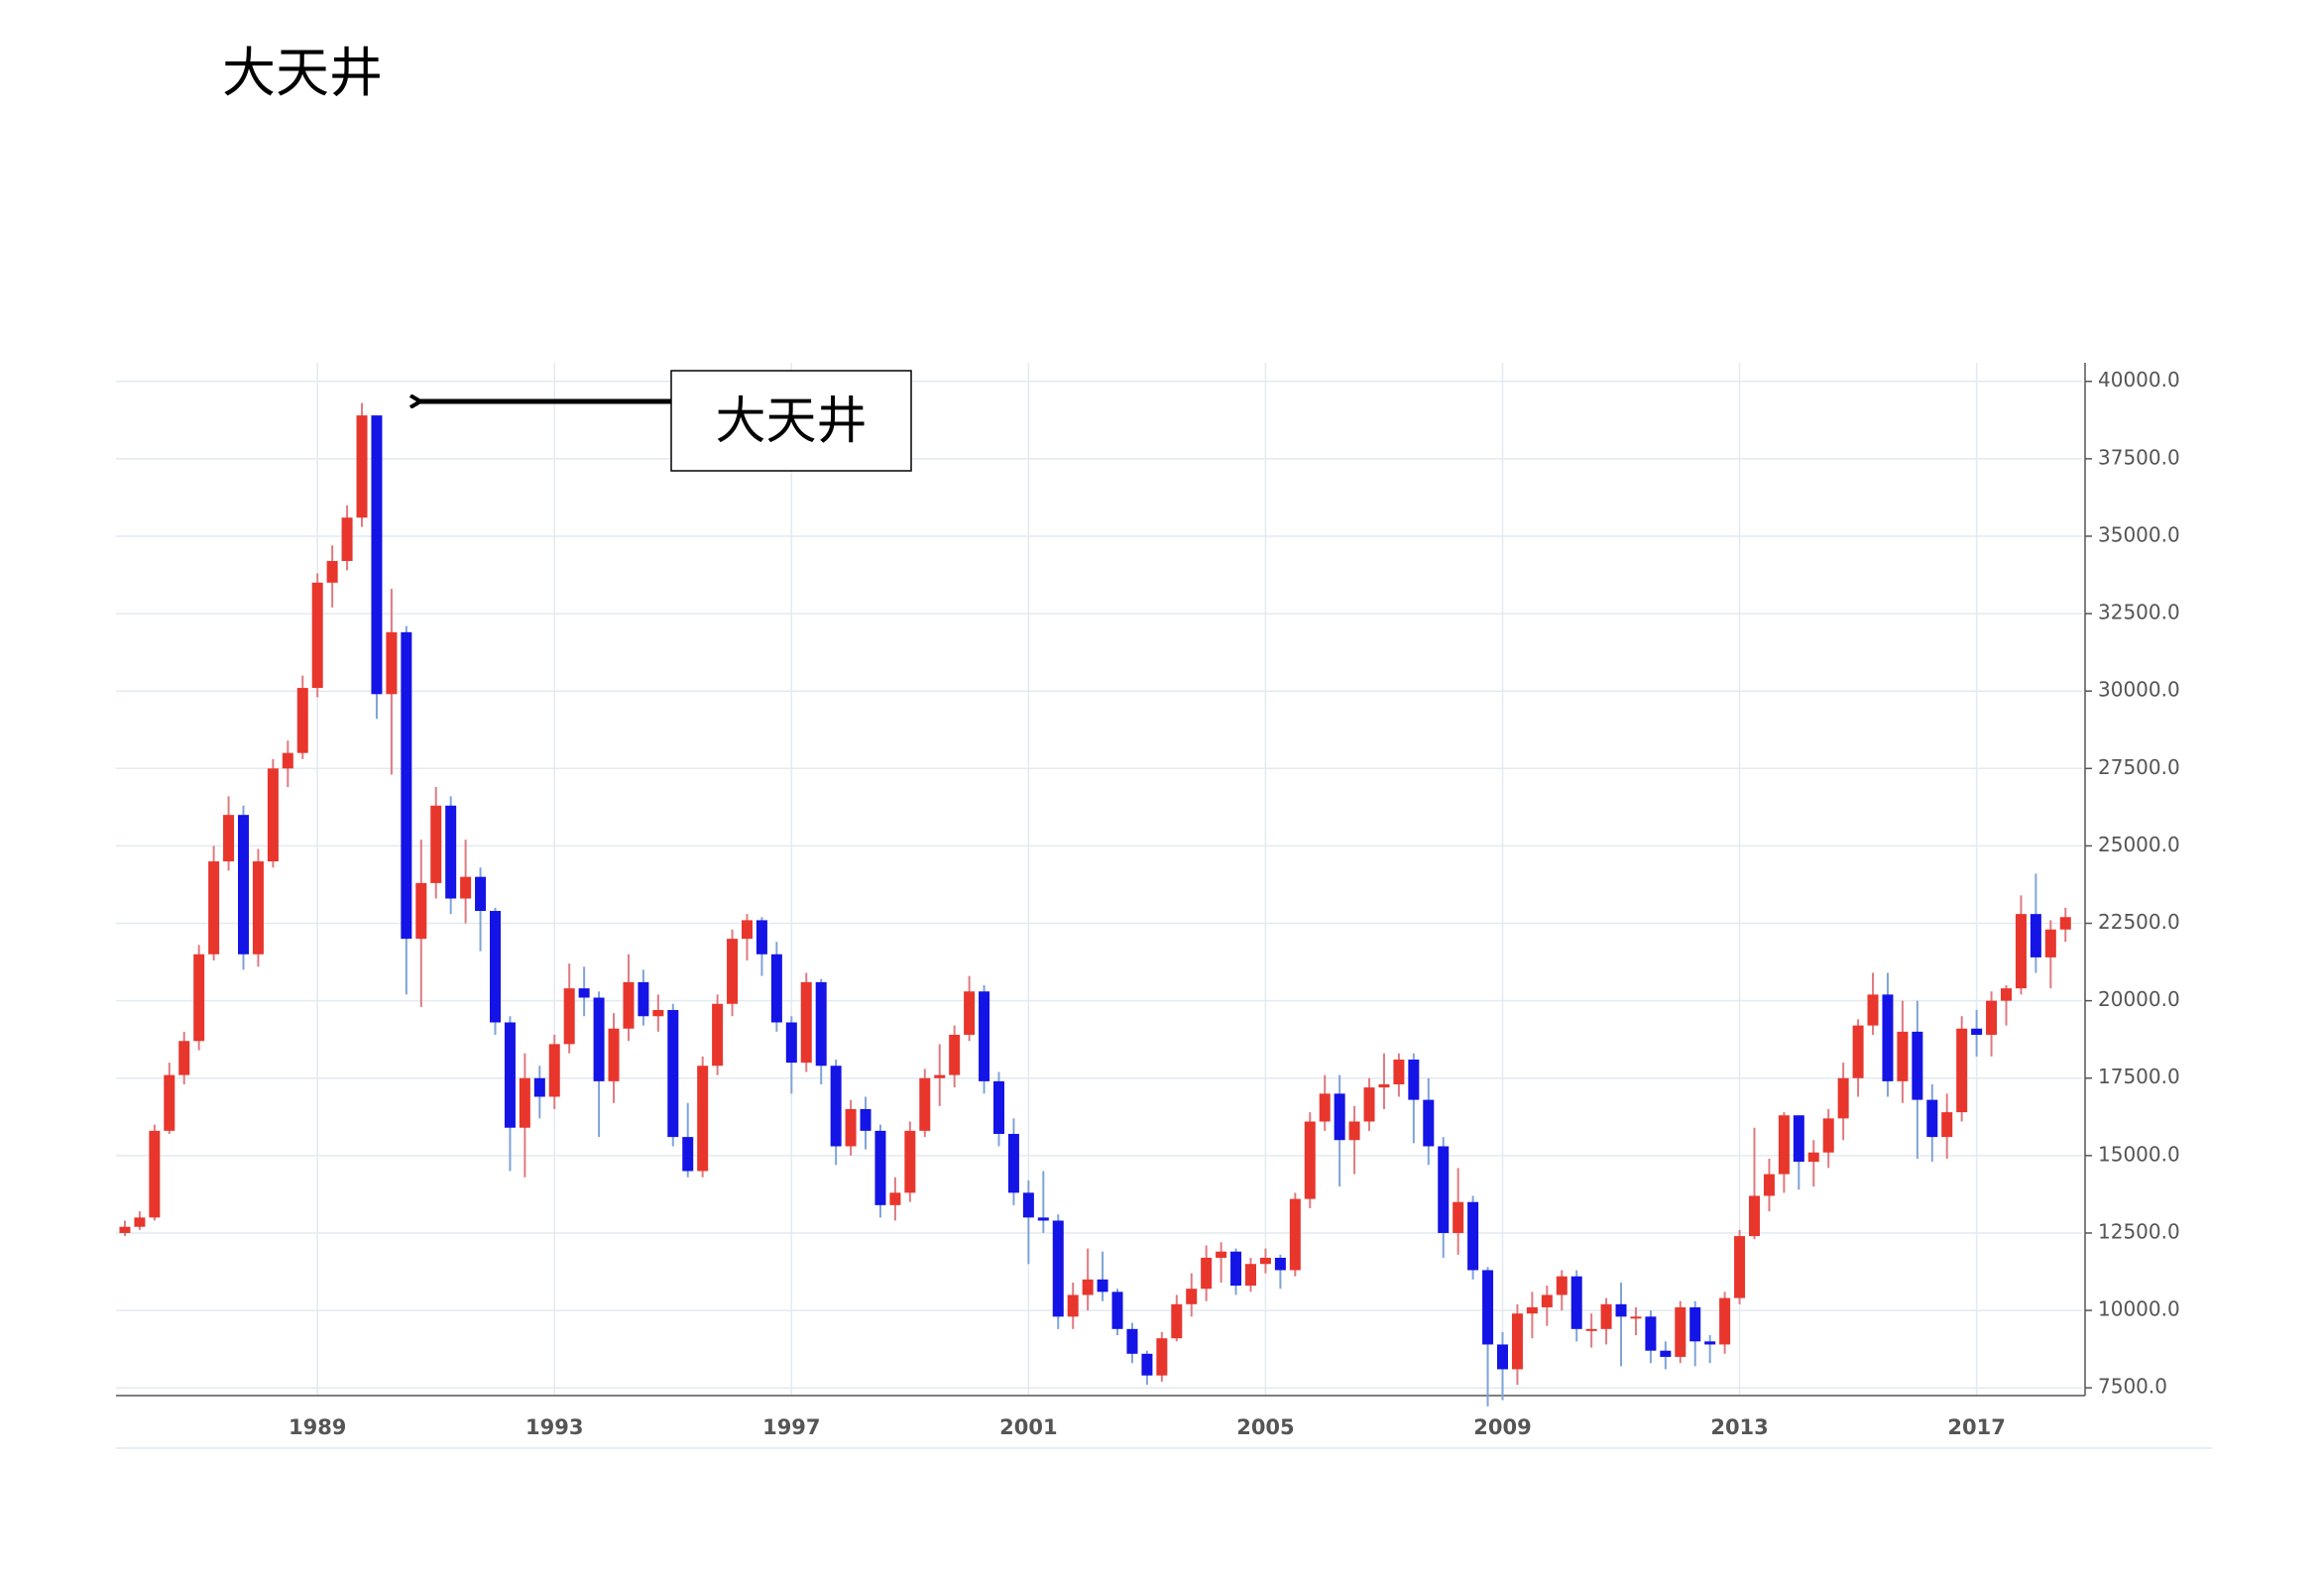 The image size is (2324, 1574). Describe the element at coordinates (1502, 1427) in the screenshot. I see `x-tick-label: 2009` at that location.